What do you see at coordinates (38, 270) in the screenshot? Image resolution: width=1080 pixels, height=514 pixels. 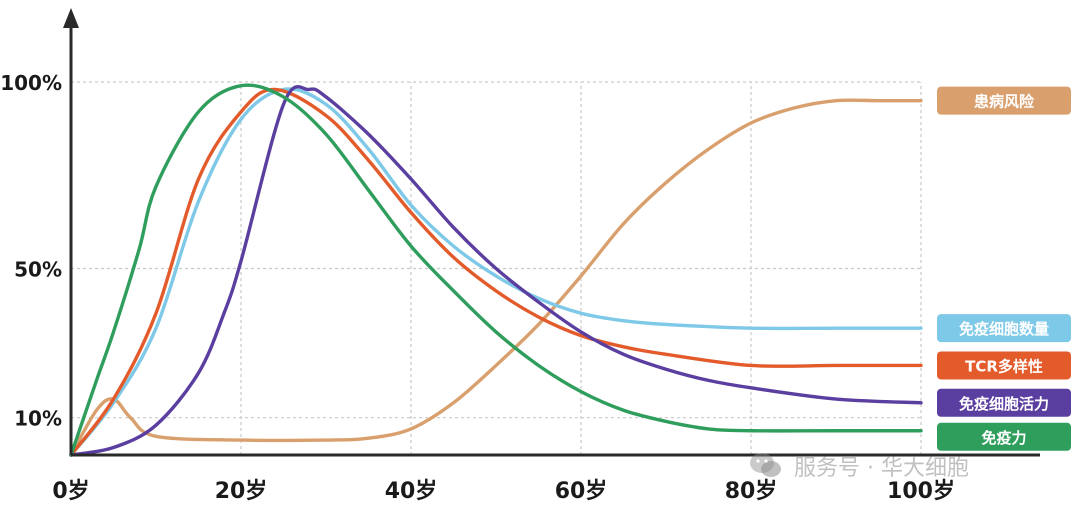 I see `y-tick-label: 50%` at bounding box center [38, 270].